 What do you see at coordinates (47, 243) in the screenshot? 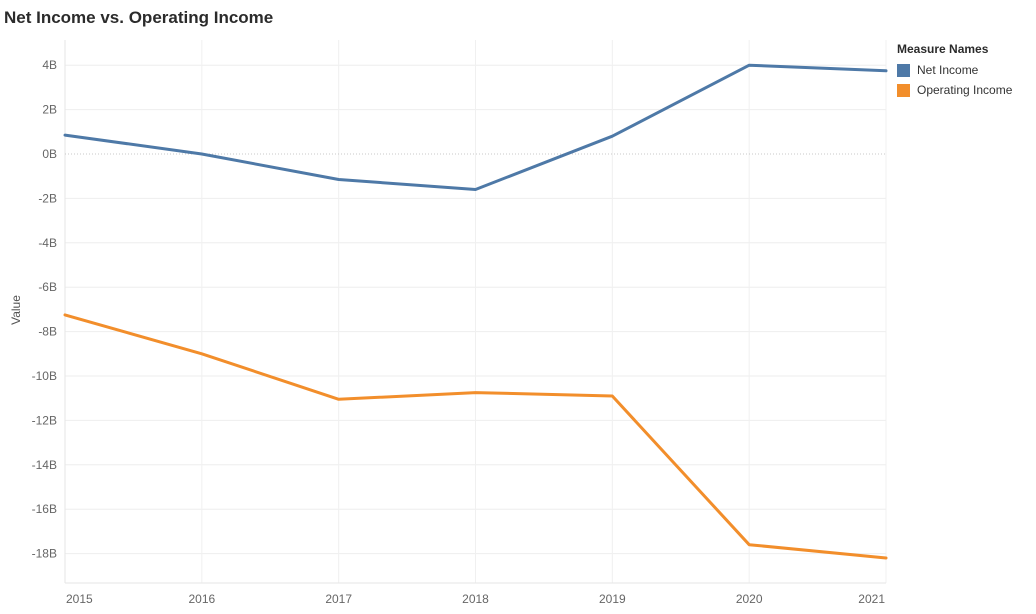
I see `y-tick-label: -4B` at bounding box center [47, 243].